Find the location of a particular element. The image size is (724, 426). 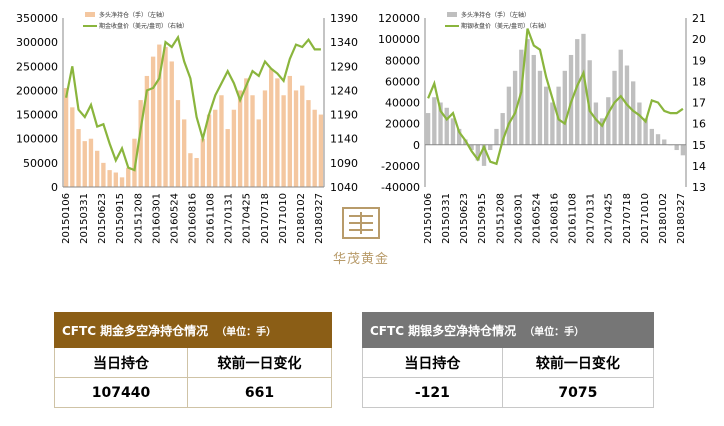

silver-table-title-text: CFTC 期银多空净持仓情况 is located at coordinates (443, 330).